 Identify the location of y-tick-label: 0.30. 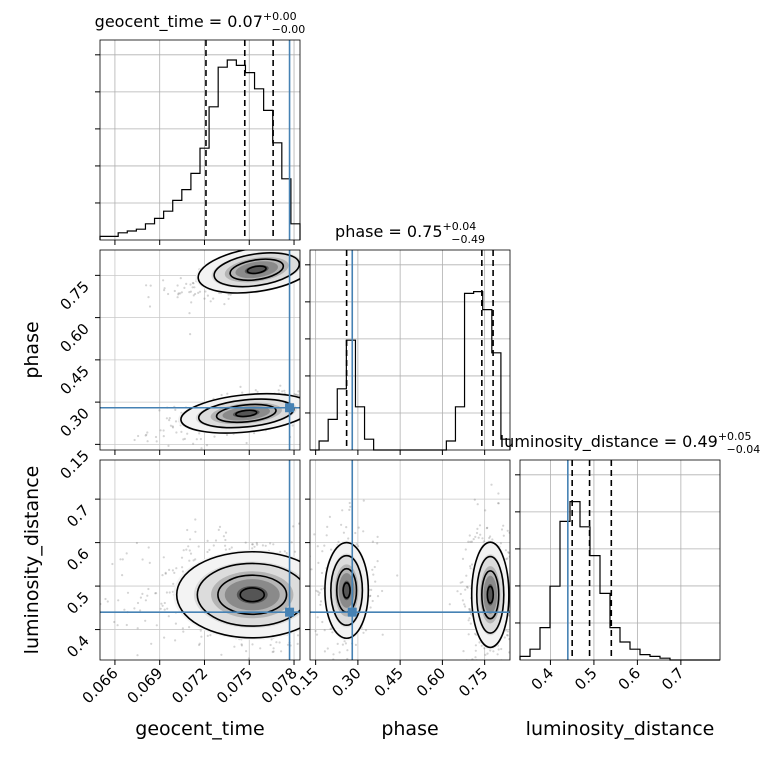
(74, 422).